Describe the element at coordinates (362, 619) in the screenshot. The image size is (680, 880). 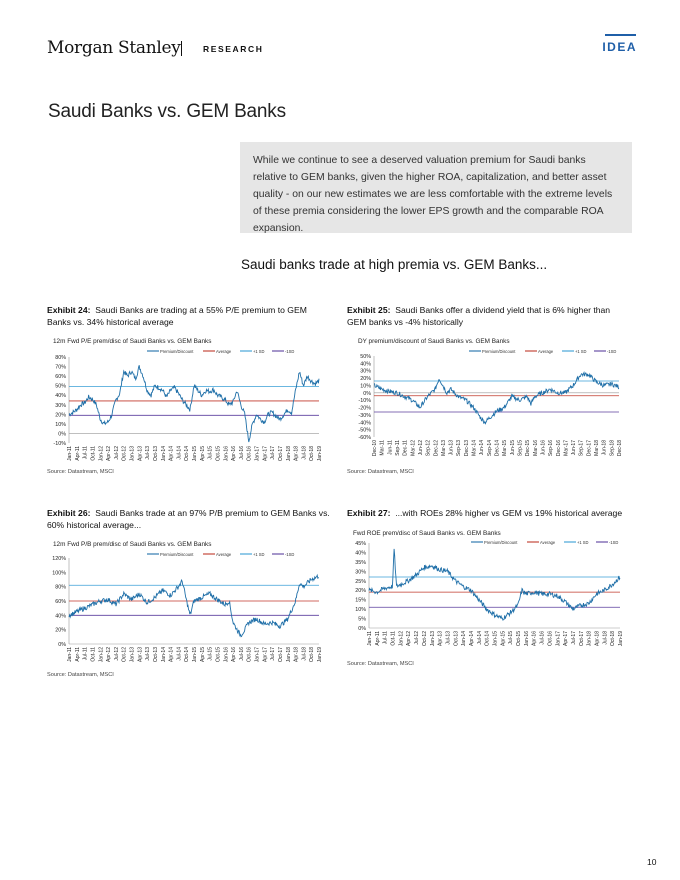
I see `y-tick-label: 5%` at that location.